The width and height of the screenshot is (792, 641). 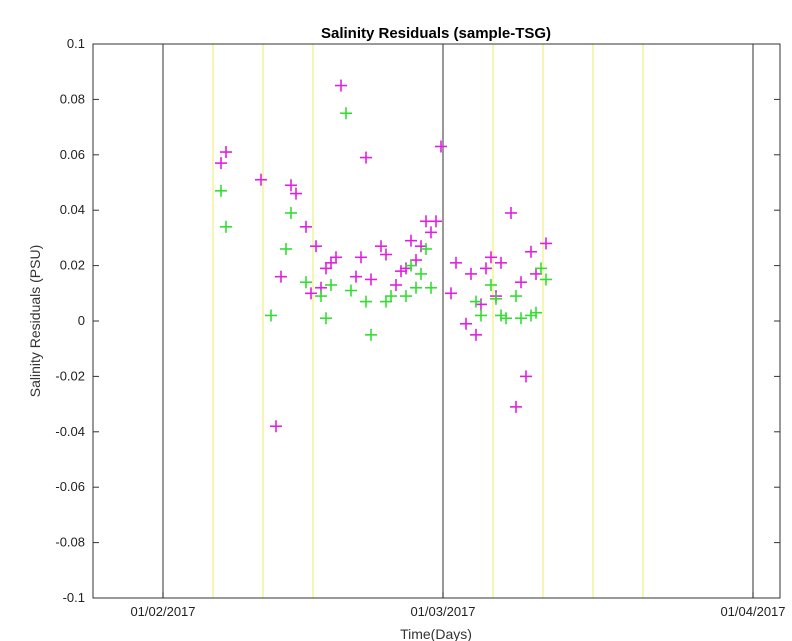 What do you see at coordinates (72, 98) in the screenshot?
I see `y-tick-label: 0.08` at bounding box center [72, 98].